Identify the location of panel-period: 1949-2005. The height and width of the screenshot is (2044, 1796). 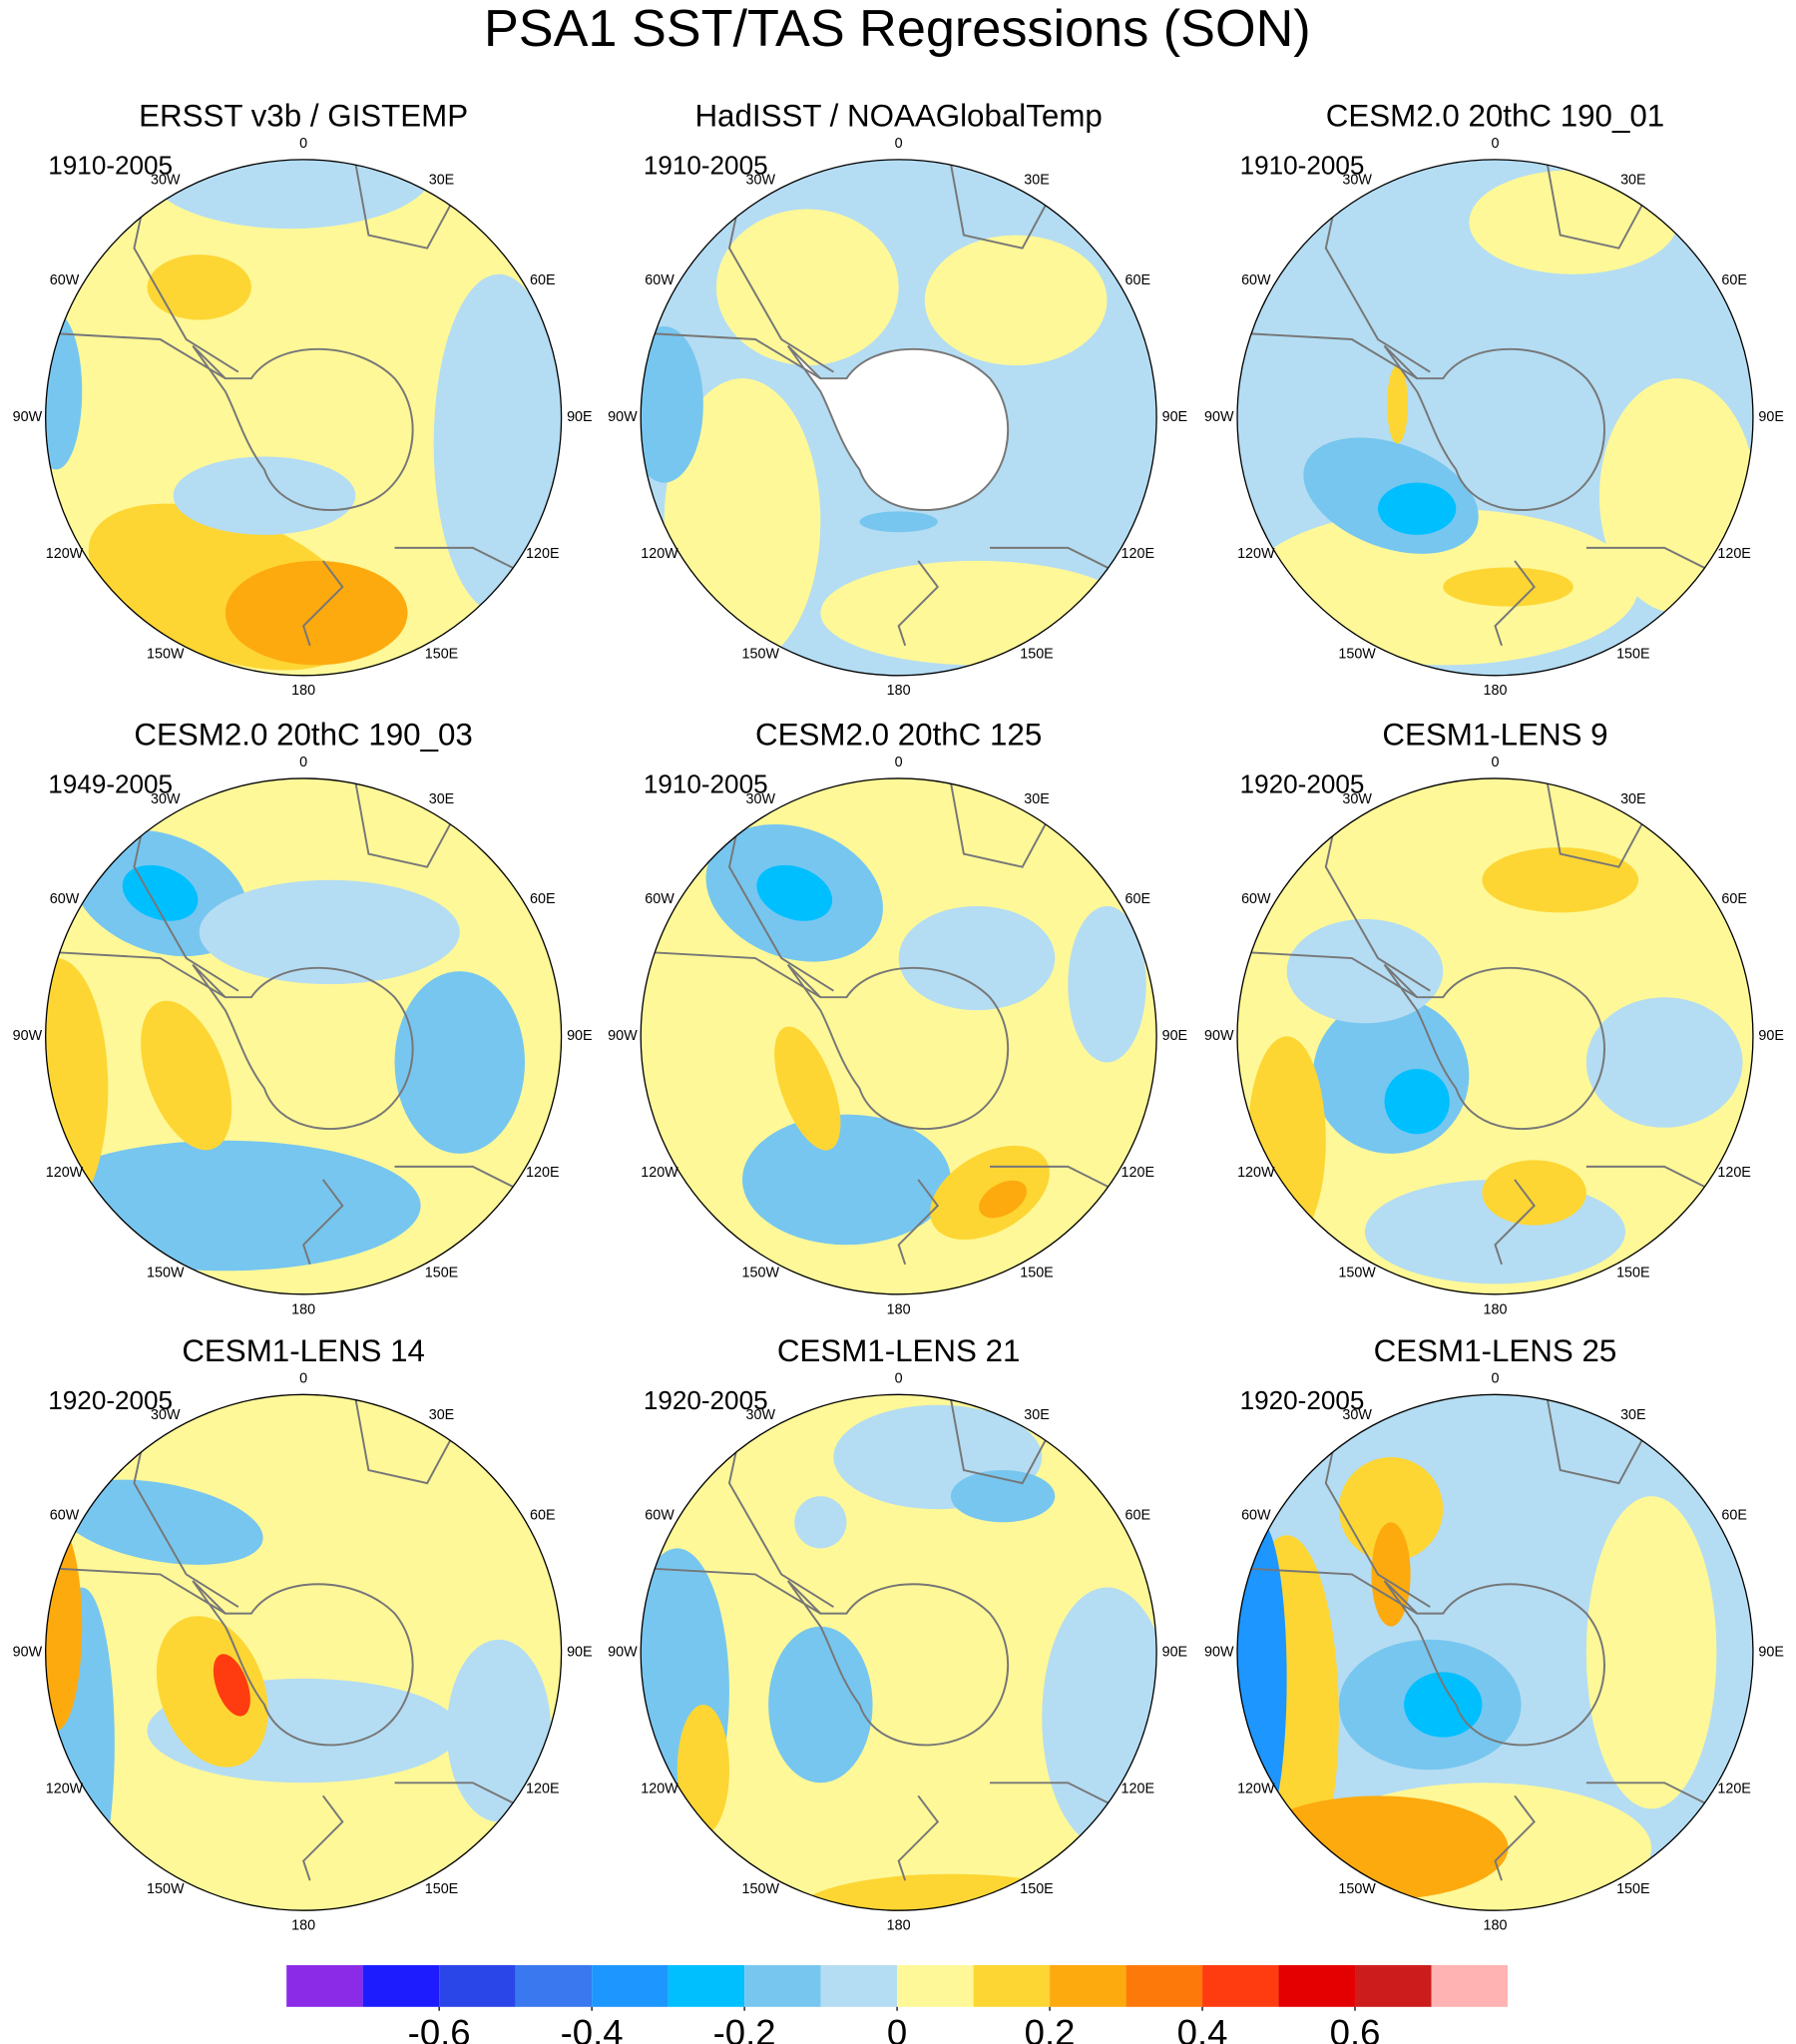
(110, 784).